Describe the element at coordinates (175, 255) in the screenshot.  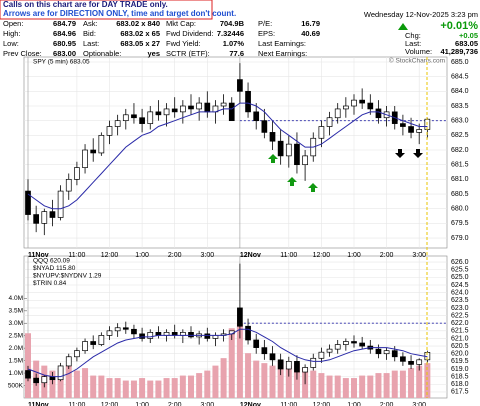
I see `x-tick-label: 2:00` at that location.